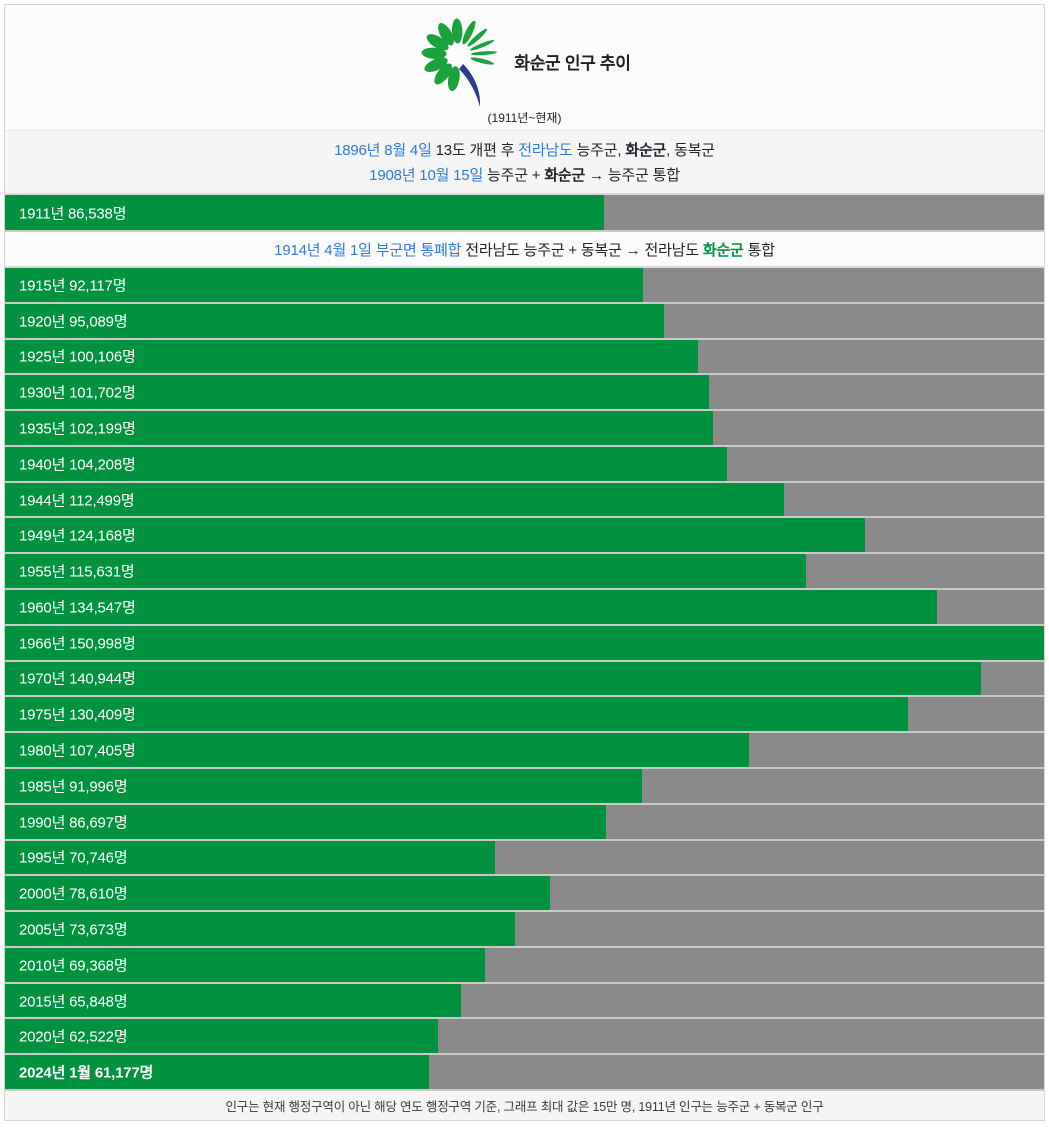 The width and height of the screenshot is (1049, 1129). Describe the element at coordinates (77, 393) in the screenshot. I see `bar-label: 1930년 101,702명` at that location.